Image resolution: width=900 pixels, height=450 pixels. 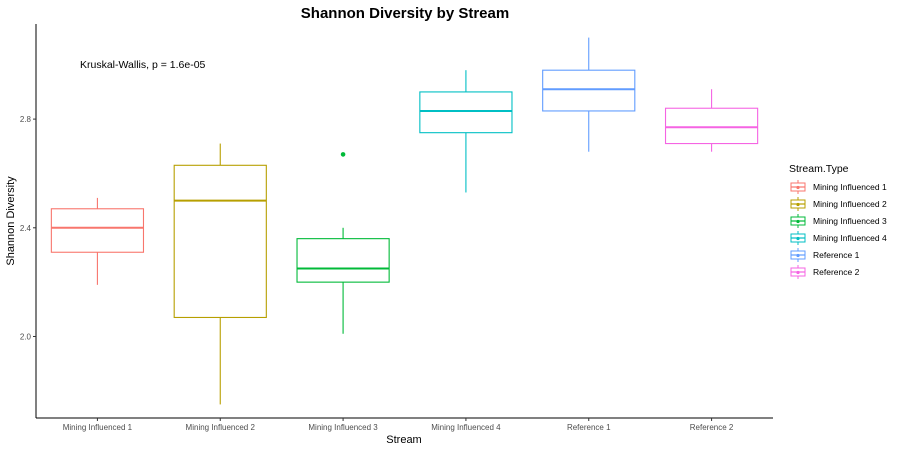 I want to click on y-axis-ticks: 2.0 2.4 2.8, so click(x=28, y=228).